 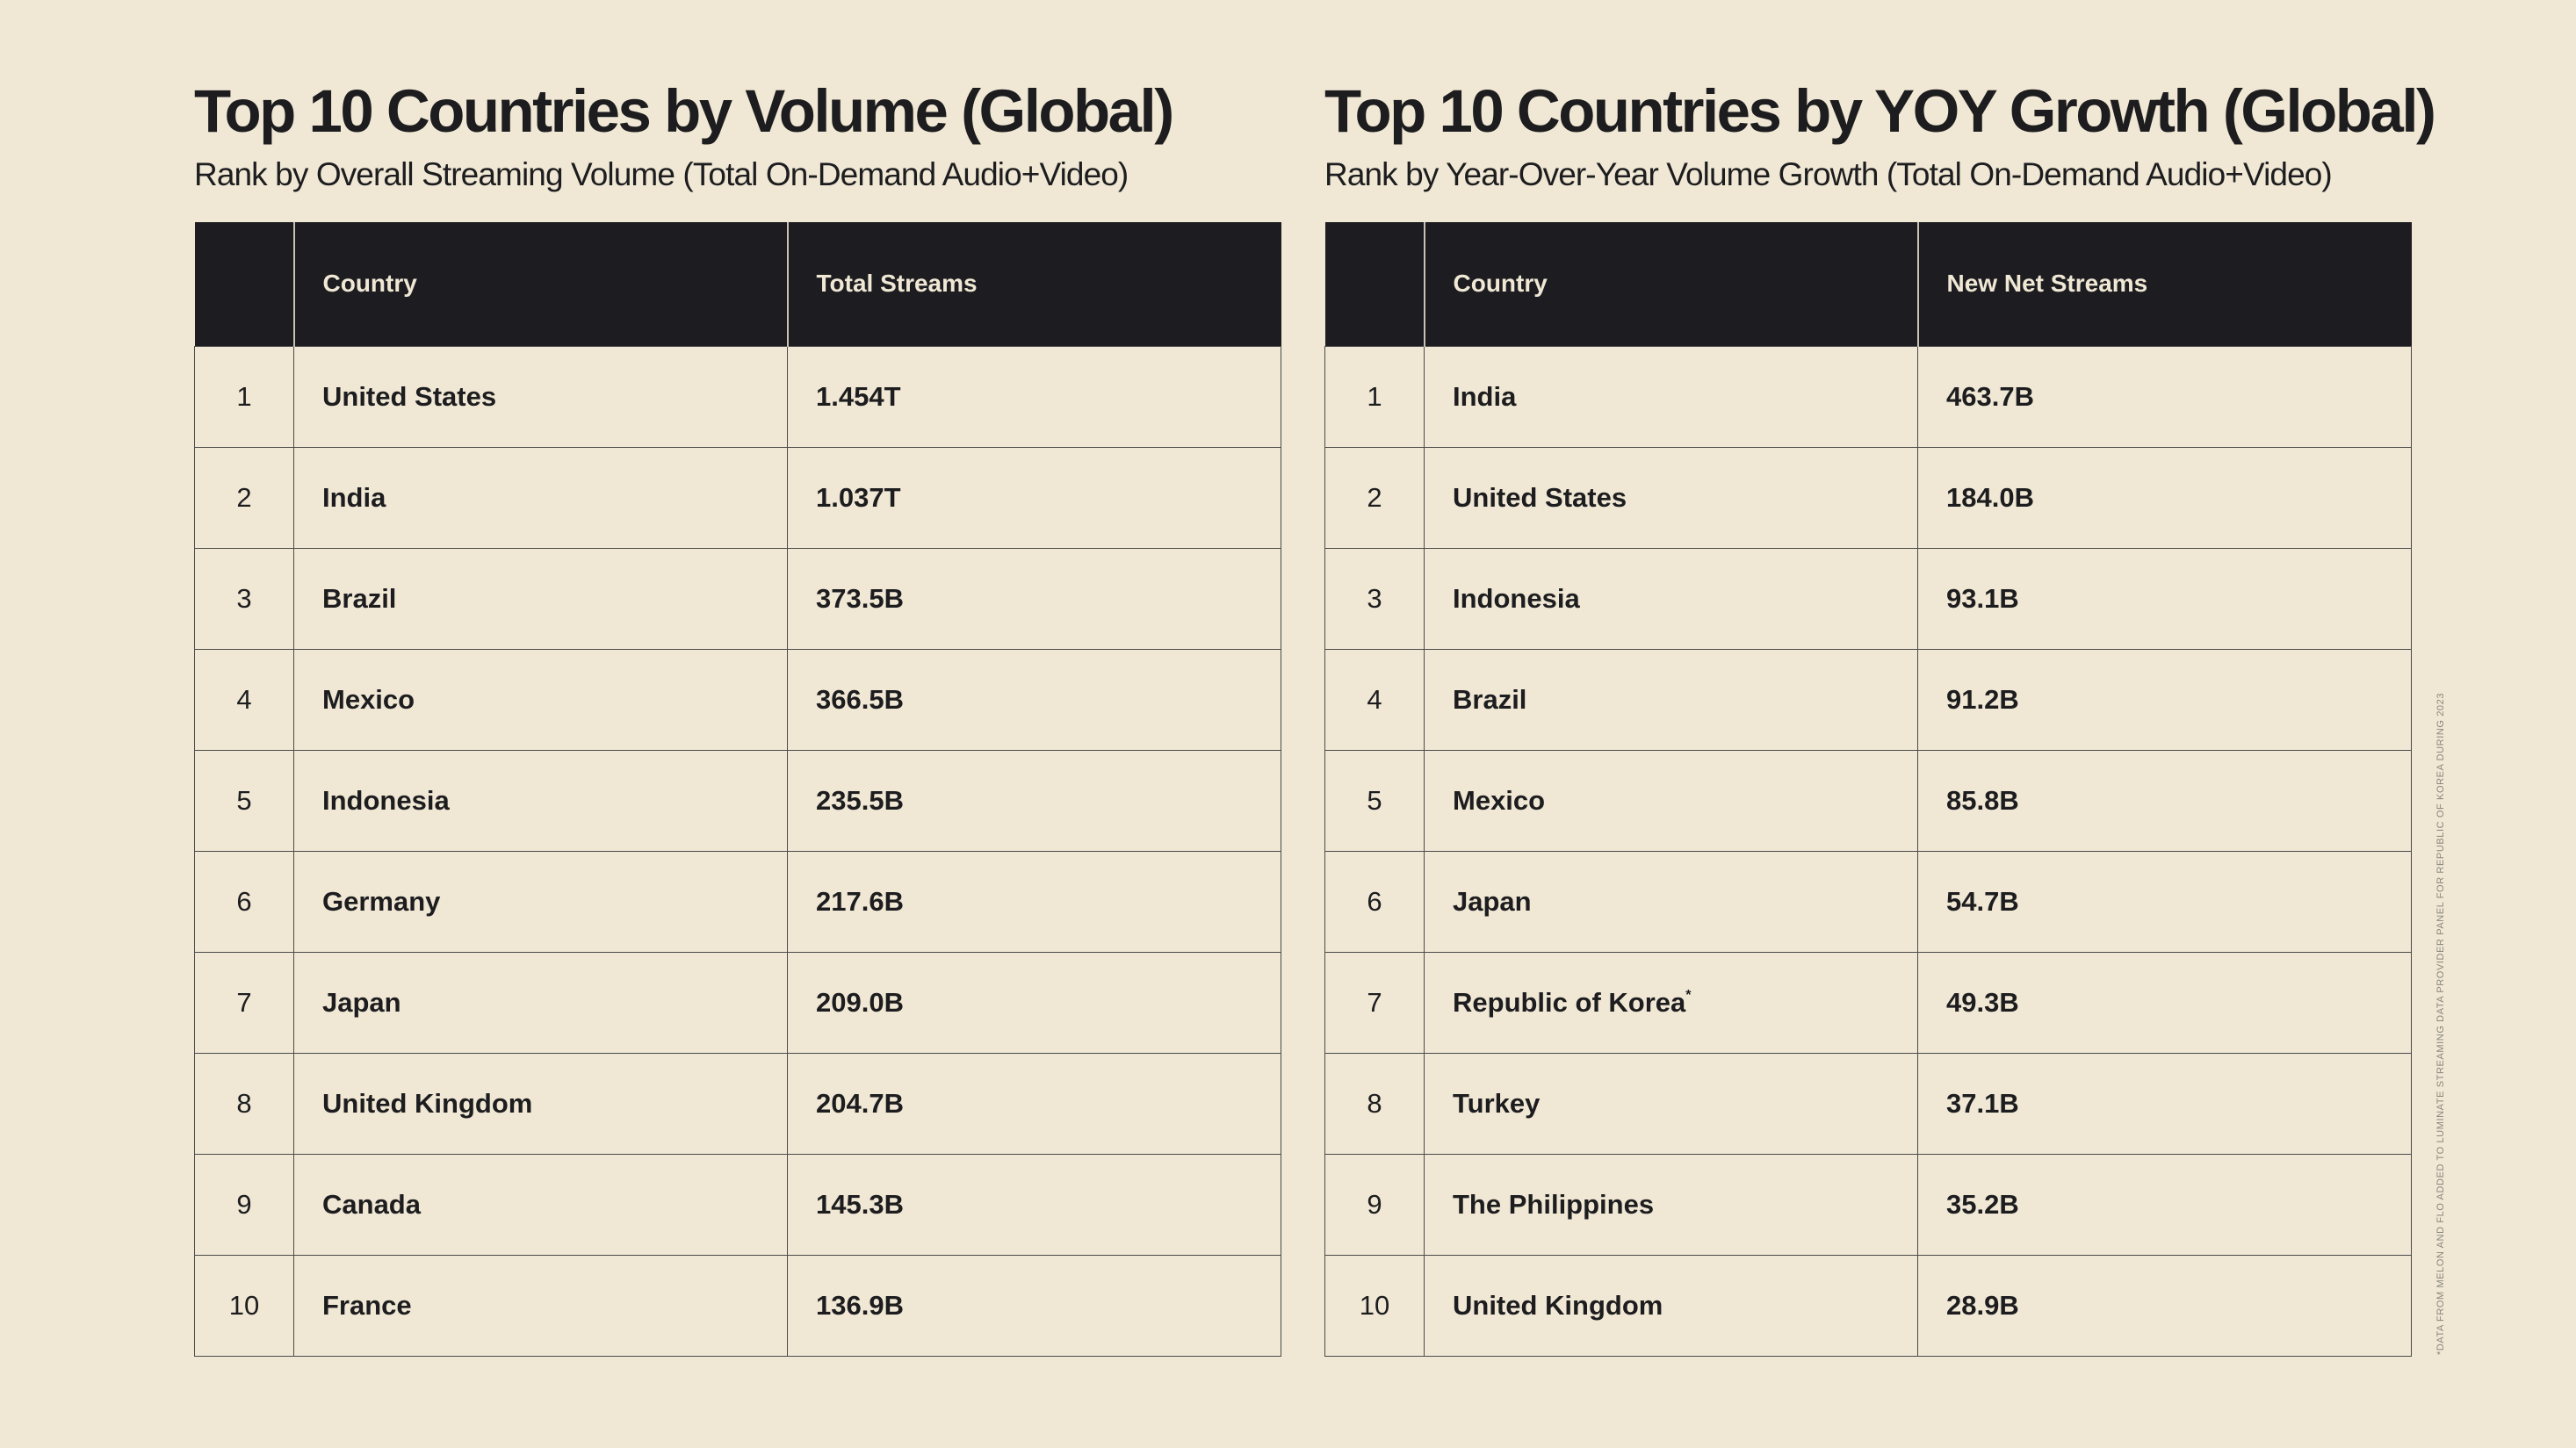 I want to click on total-streams-cell: 204.7B, so click(x=1034, y=1103).